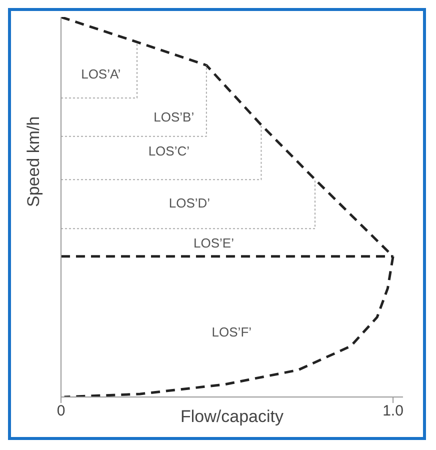 The image size is (436, 450). Describe the element at coordinates (169, 150) in the screenshot. I see `annotation: LOS’C’` at that location.